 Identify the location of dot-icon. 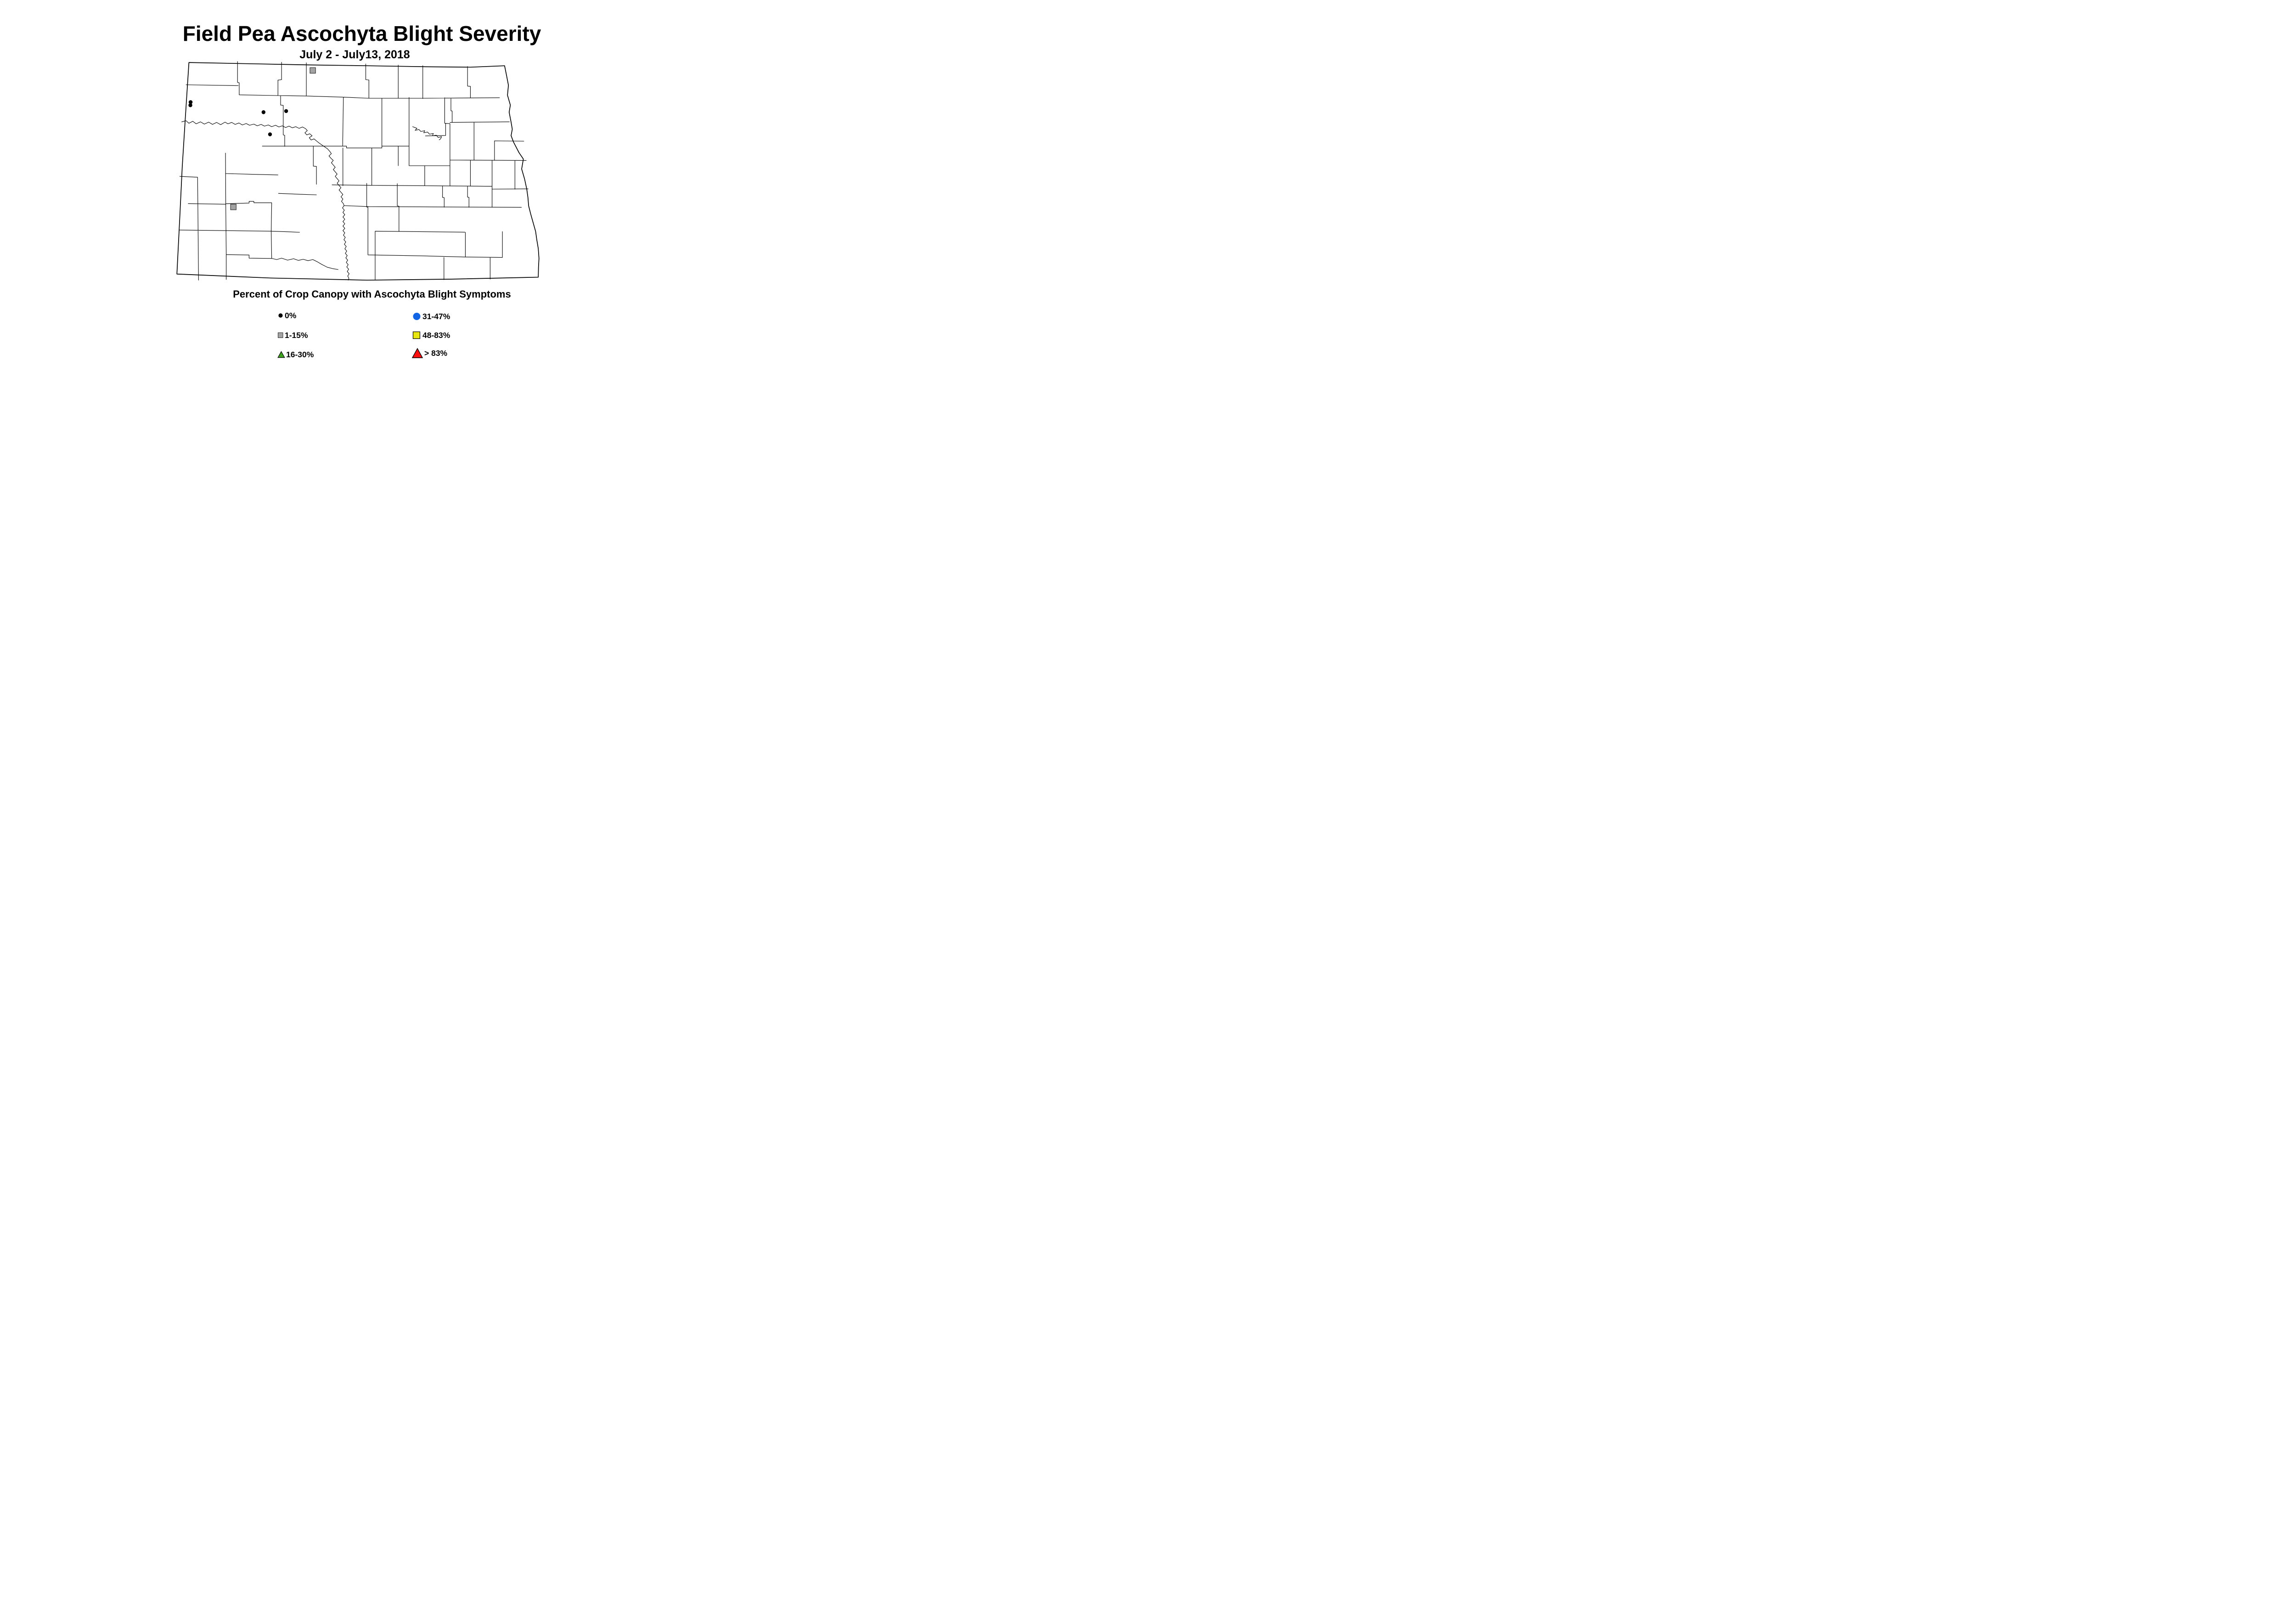
(280, 315).